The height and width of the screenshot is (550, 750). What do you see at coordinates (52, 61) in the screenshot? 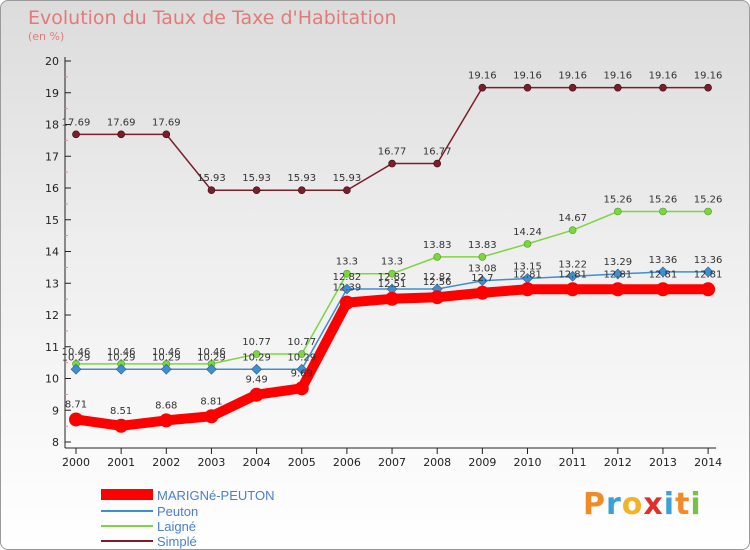
I see `y-tick-label: 20` at bounding box center [52, 61].